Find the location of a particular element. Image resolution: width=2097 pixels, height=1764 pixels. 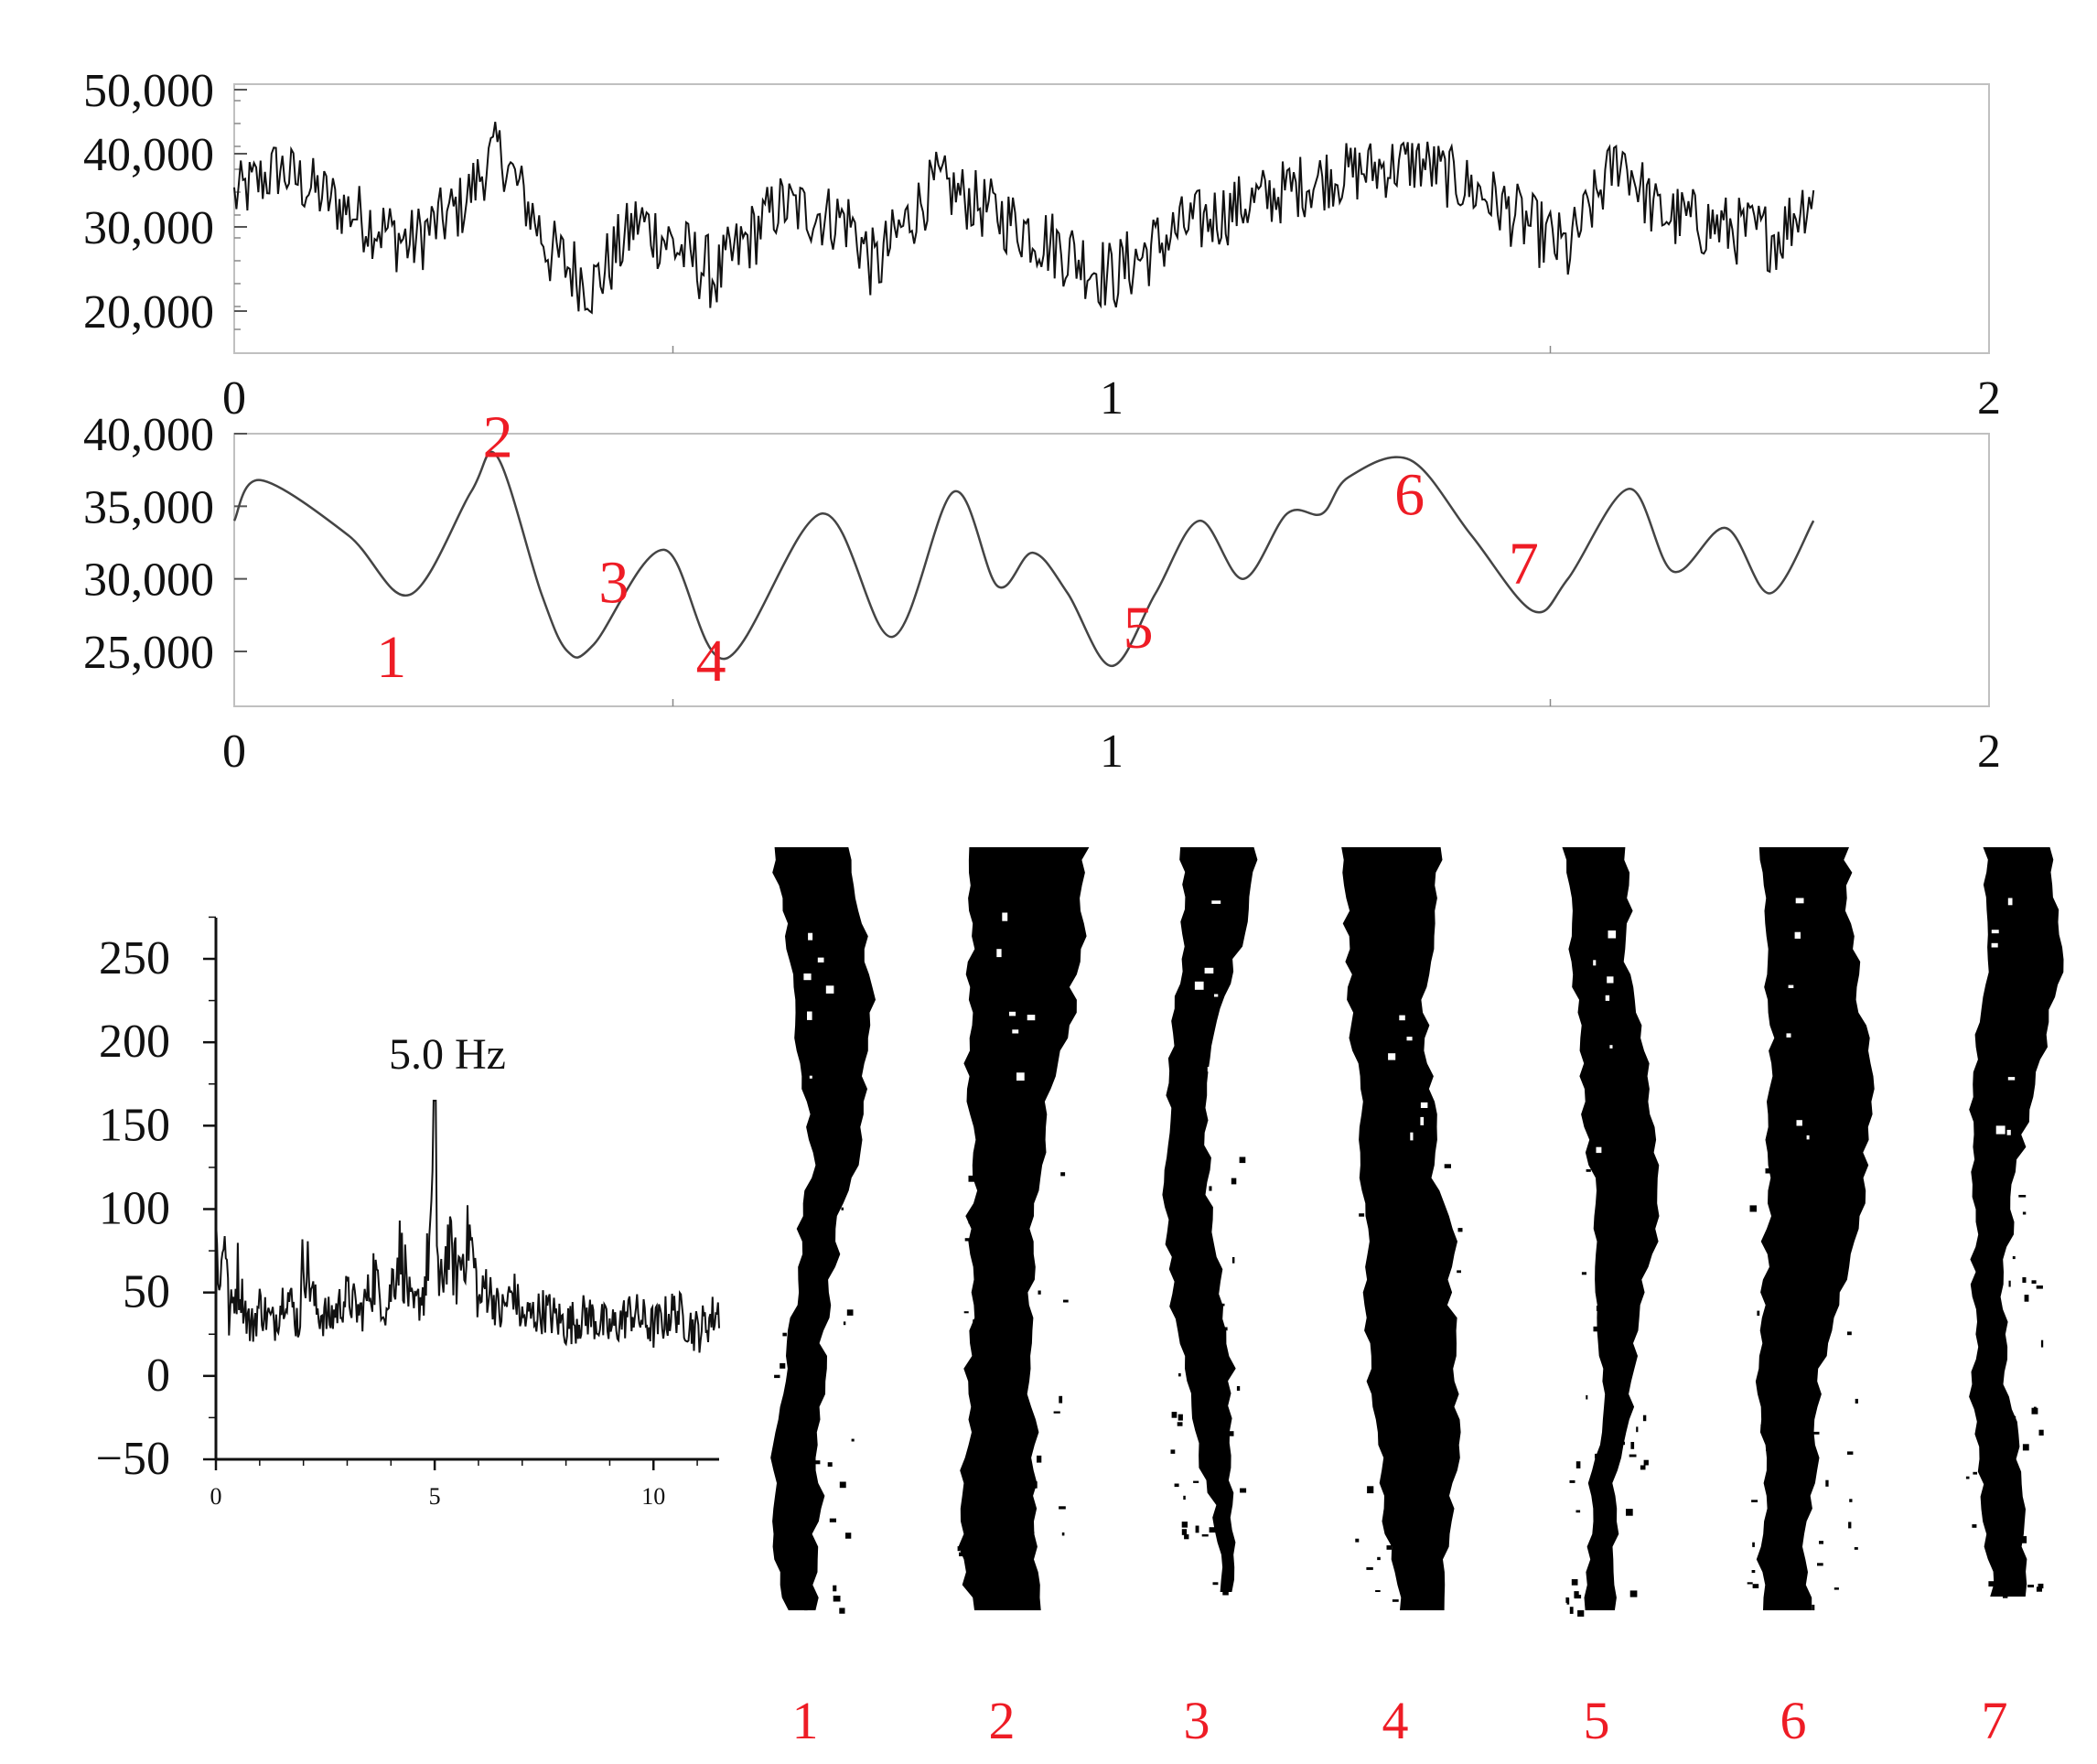

annotation-3: 3 is located at coordinates (613, 583).